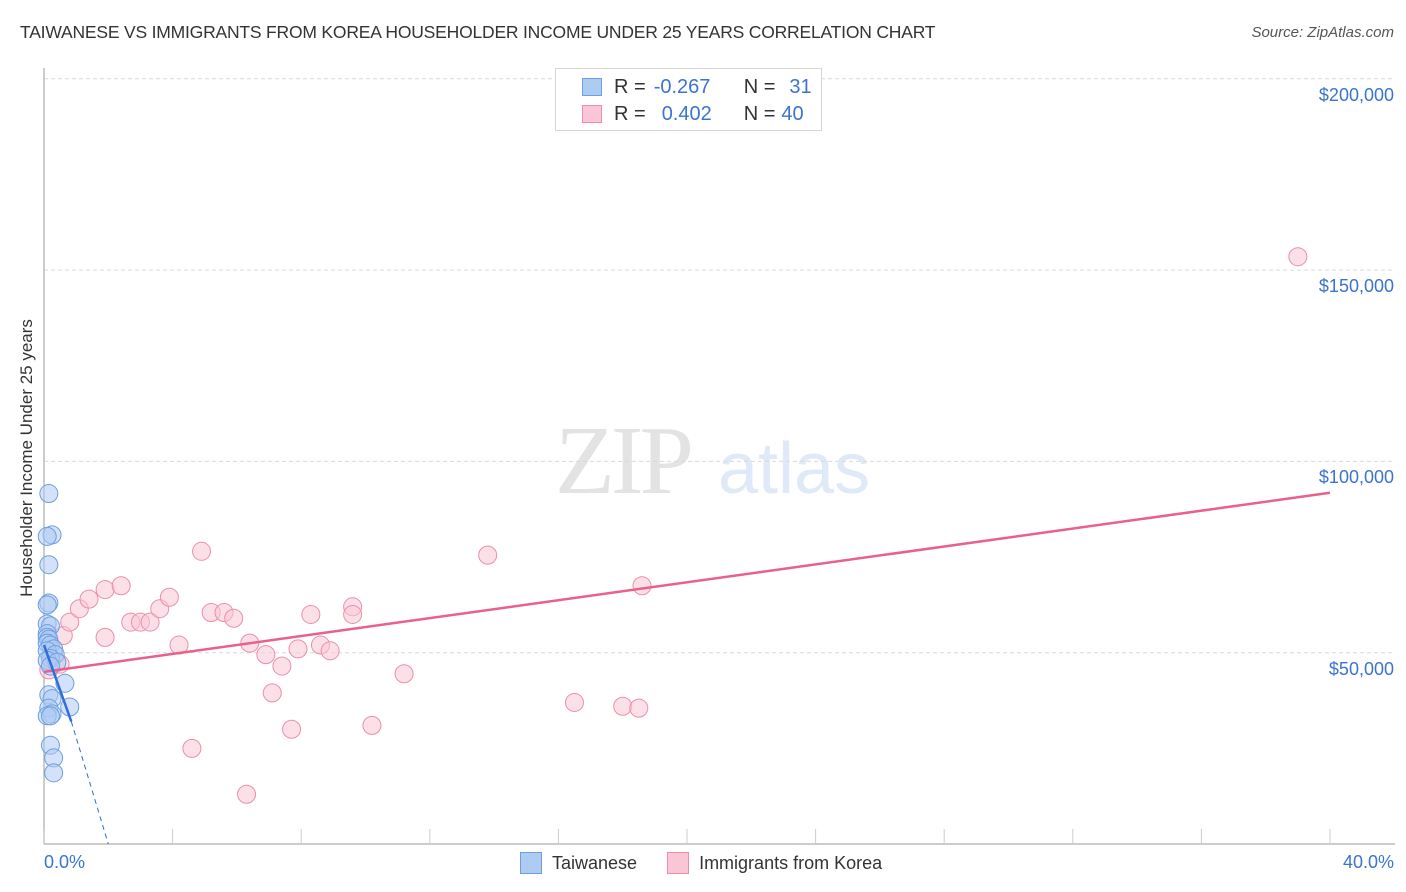 This screenshot has height=892, width=1406. What do you see at coordinates (1356, 286) in the screenshot?
I see `y-tick-150000: $150,000` at bounding box center [1356, 286].